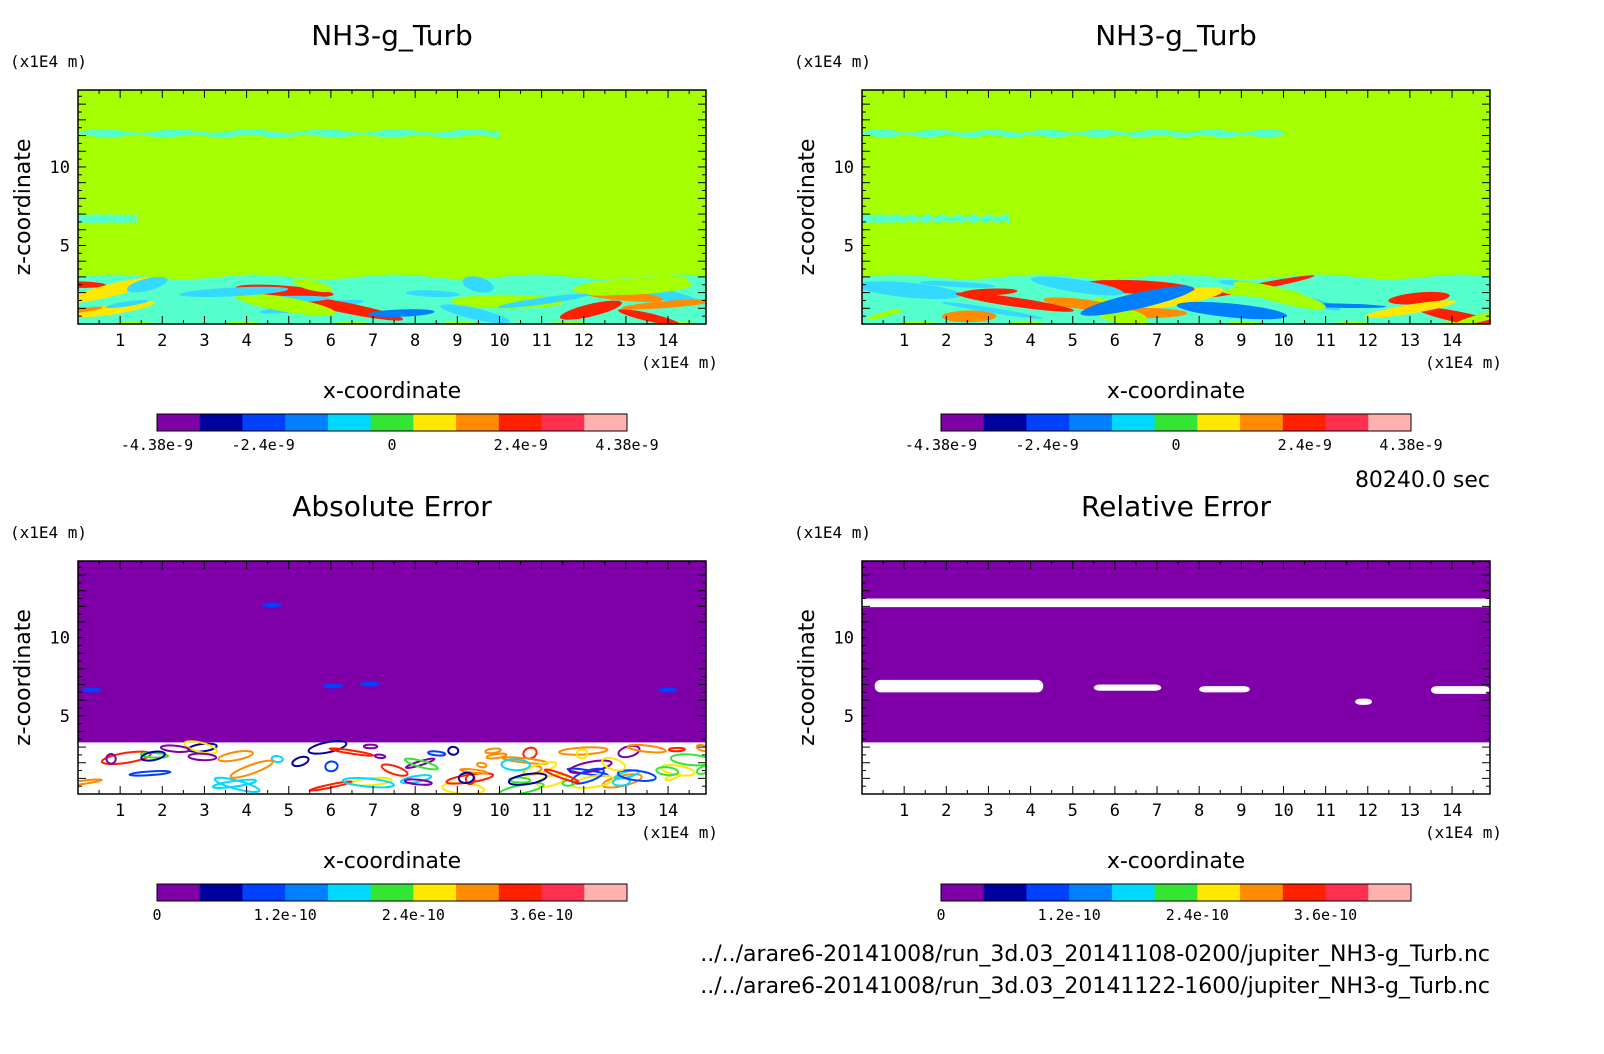  What do you see at coordinates (541, 341) in the screenshot?
I see `x-tick-label: 11` at bounding box center [541, 341].